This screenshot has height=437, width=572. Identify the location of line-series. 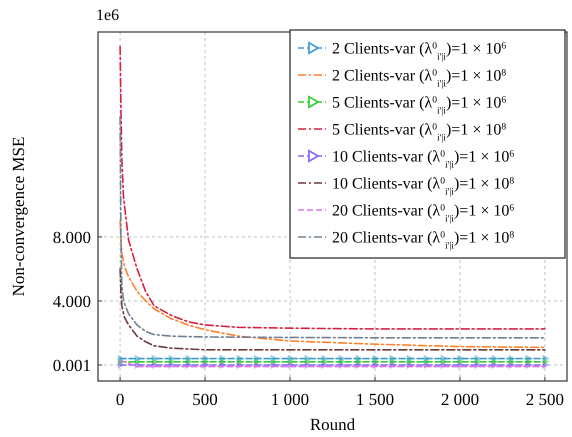
(332, 309).